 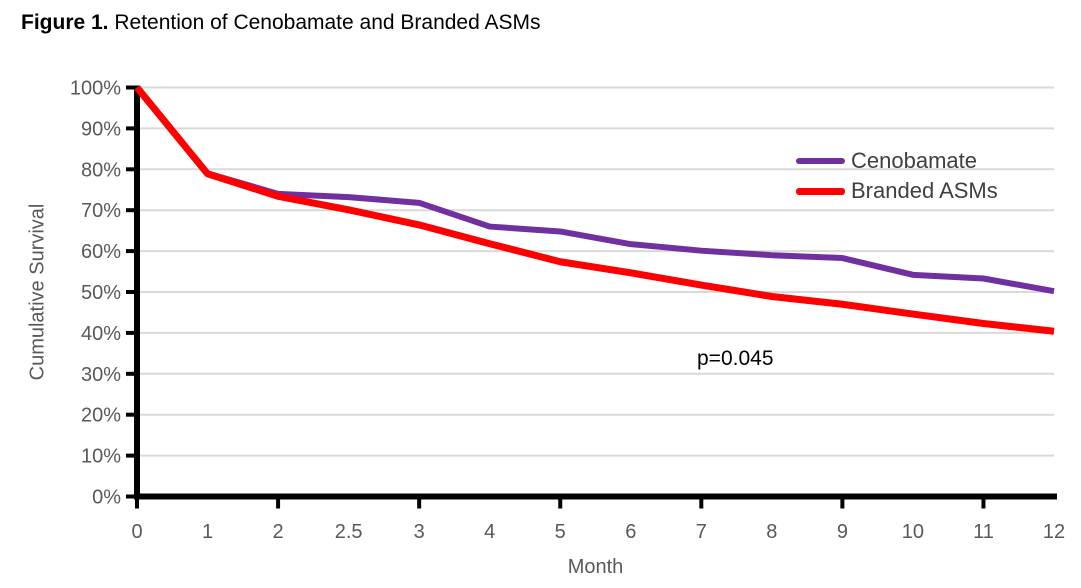 I want to click on y-tick-label: 50%, so click(x=101, y=293).